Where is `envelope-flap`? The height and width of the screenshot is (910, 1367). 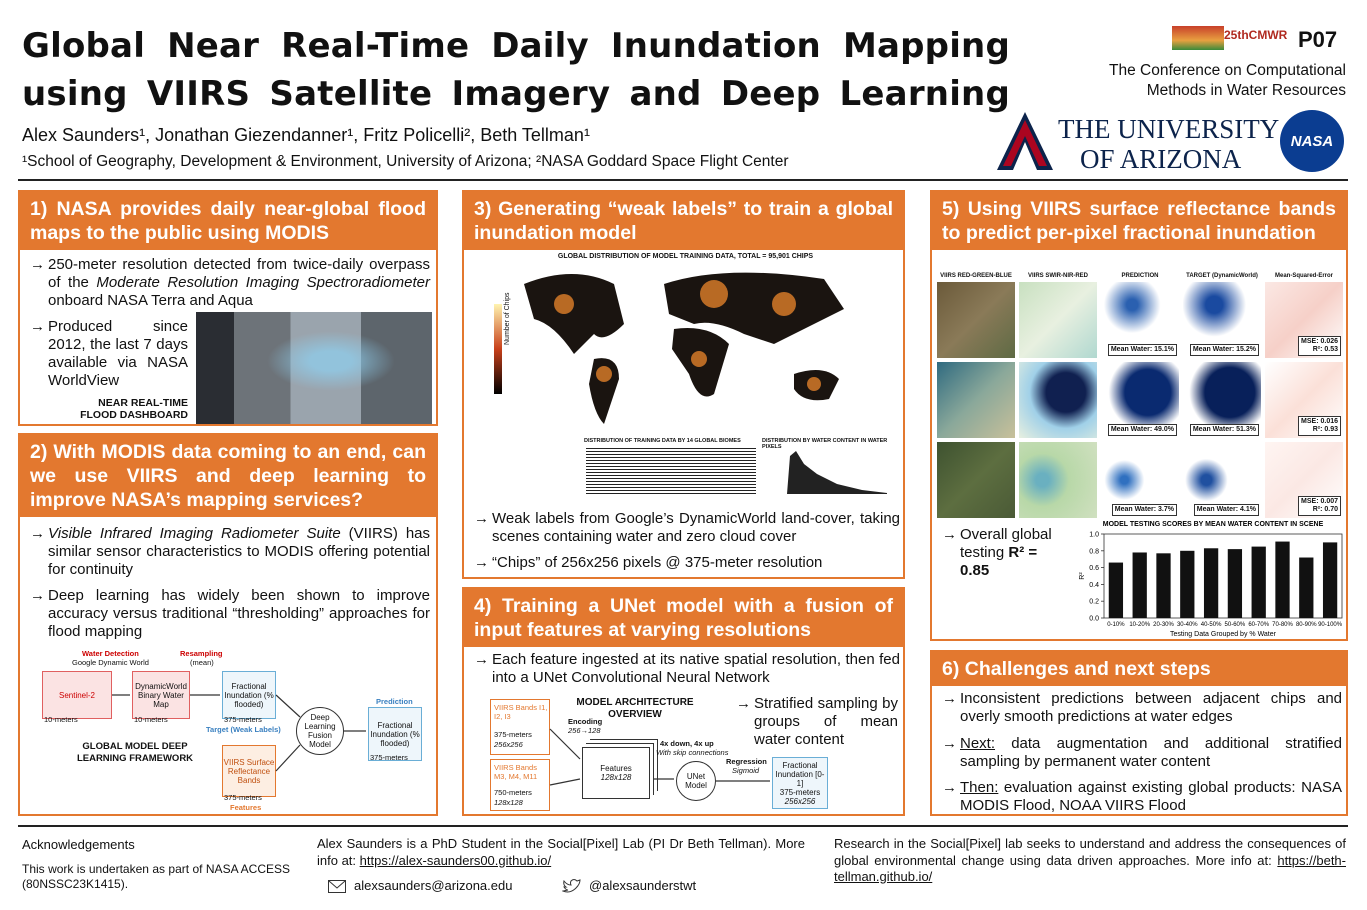
envelope-flap is located at coordinates (337, 884).